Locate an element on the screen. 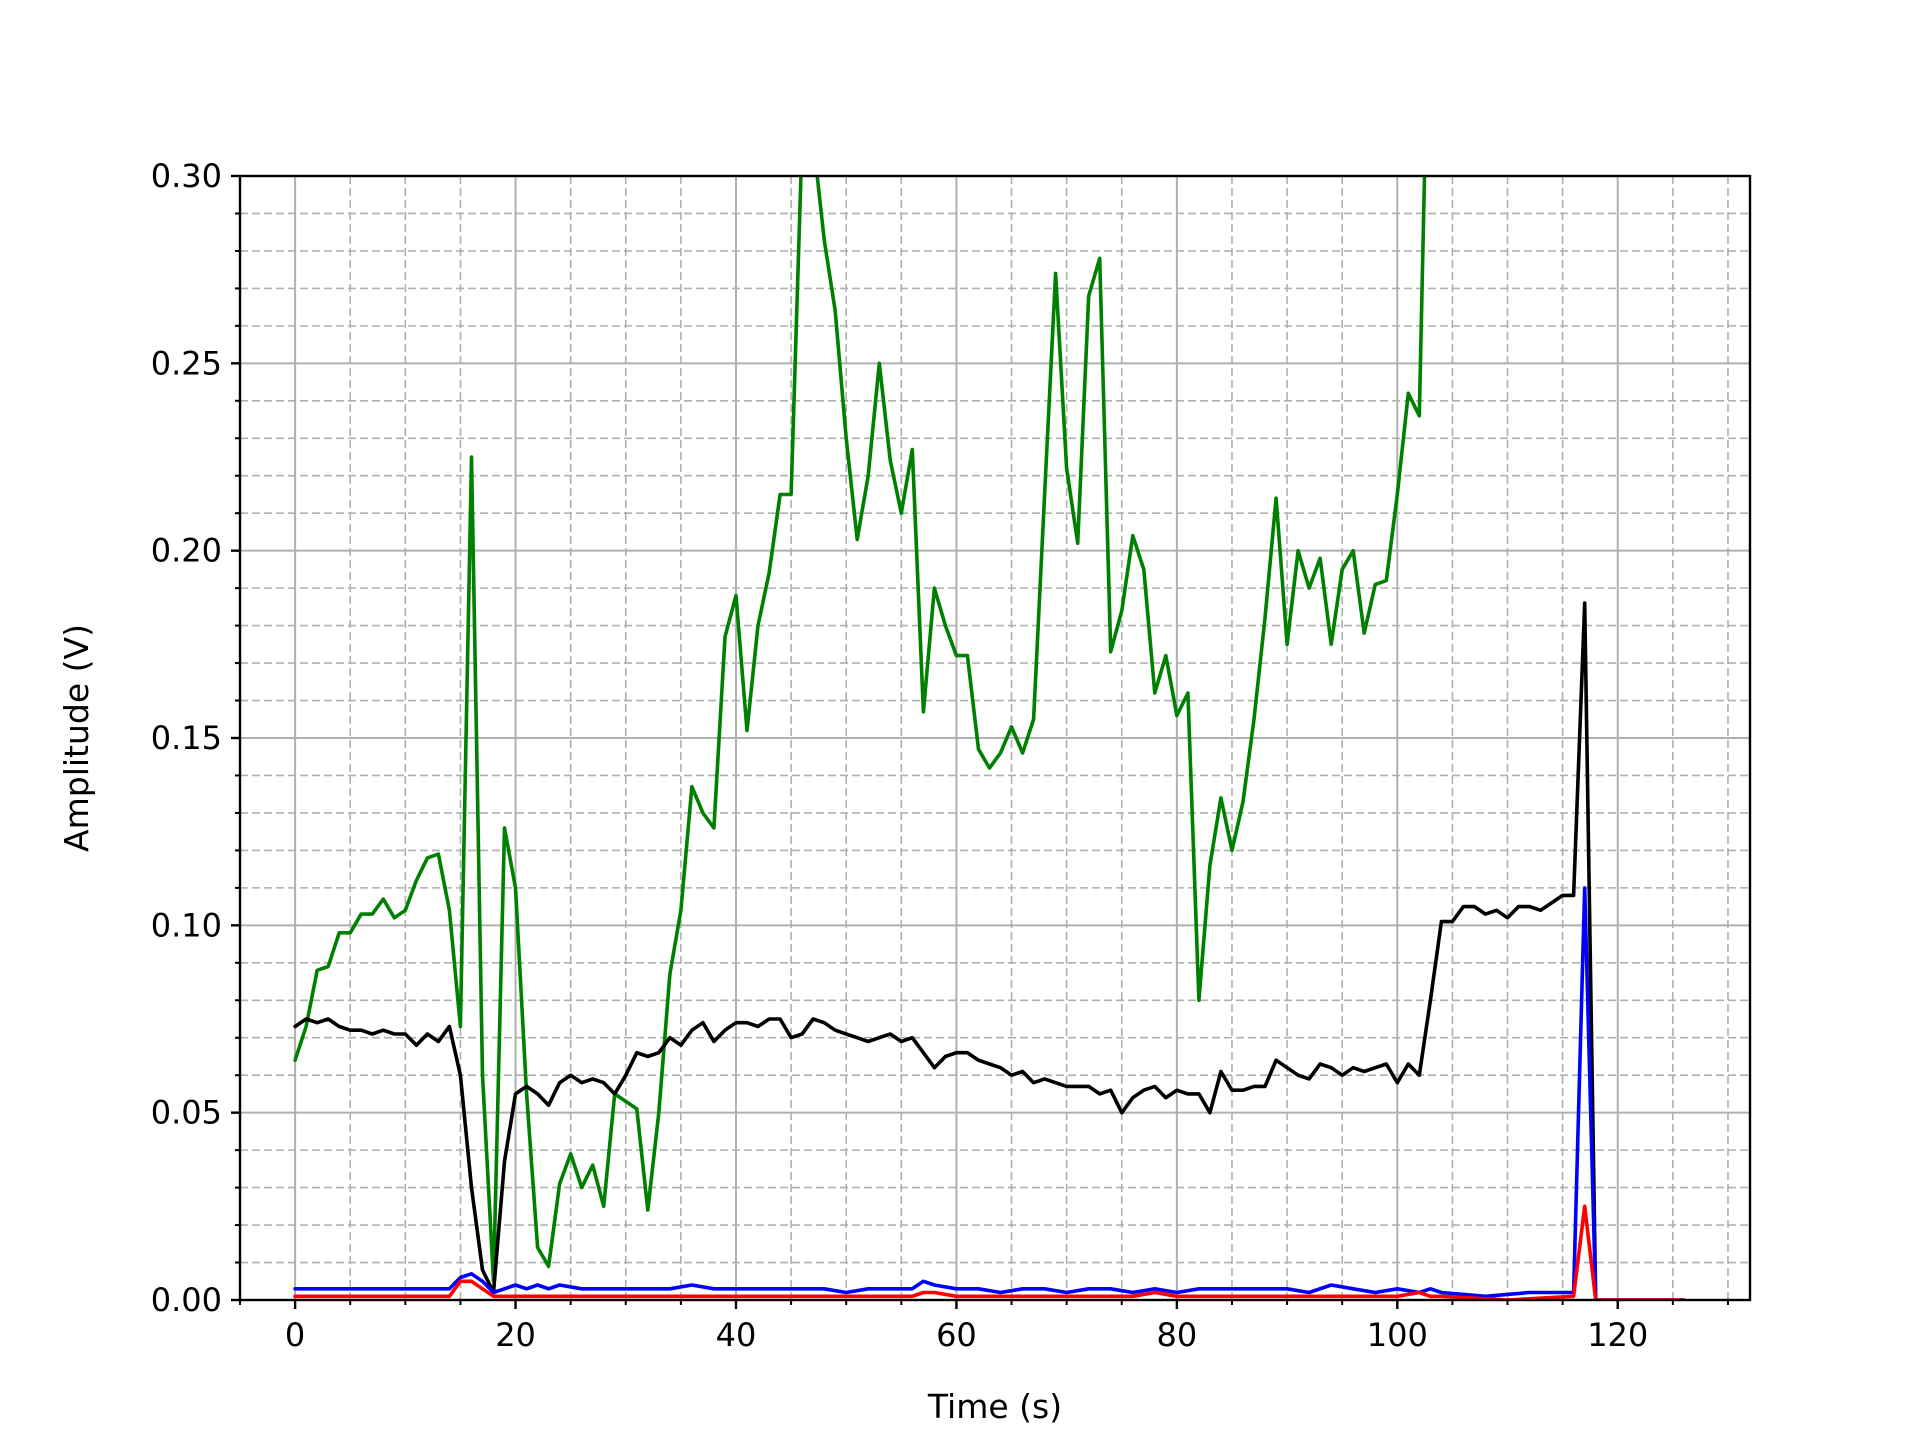  x-axis-label: Time (s) is located at coordinates (994, 1406).